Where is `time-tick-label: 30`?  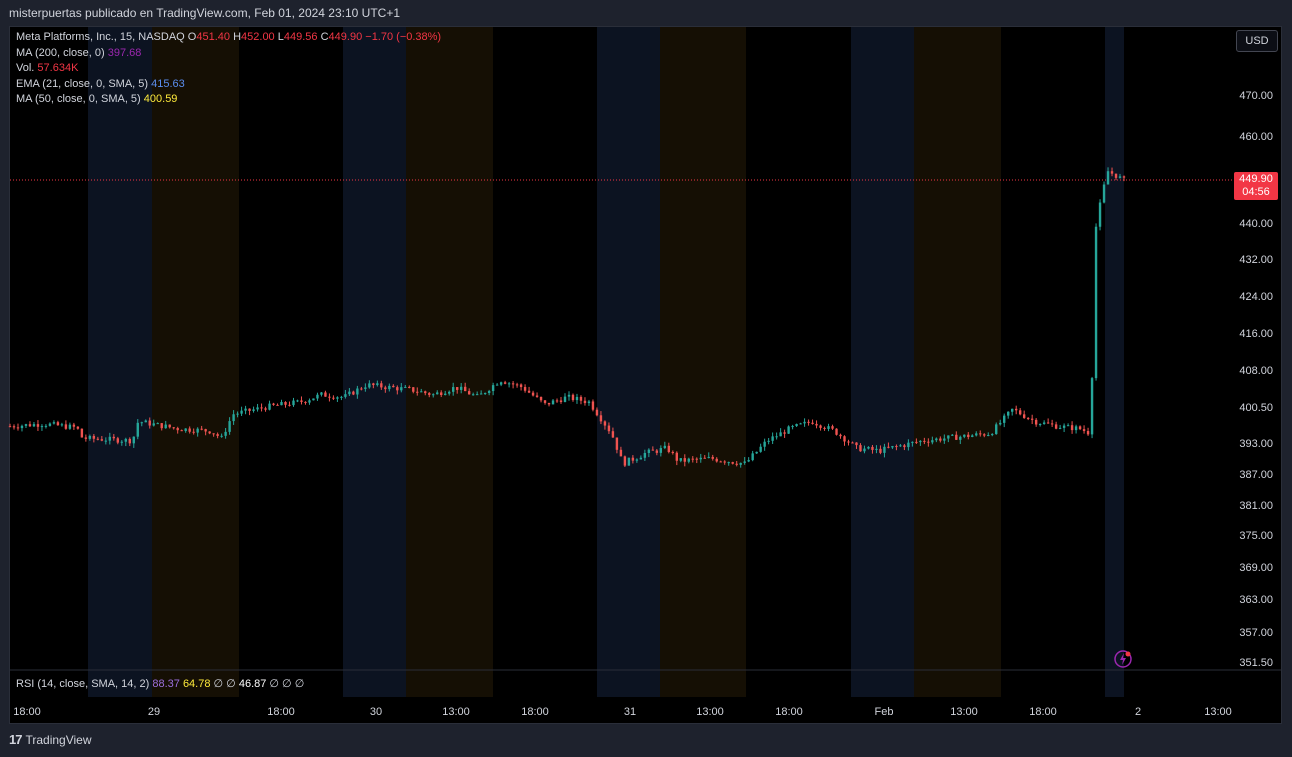 time-tick-label: 30 is located at coordinates (376, 712).